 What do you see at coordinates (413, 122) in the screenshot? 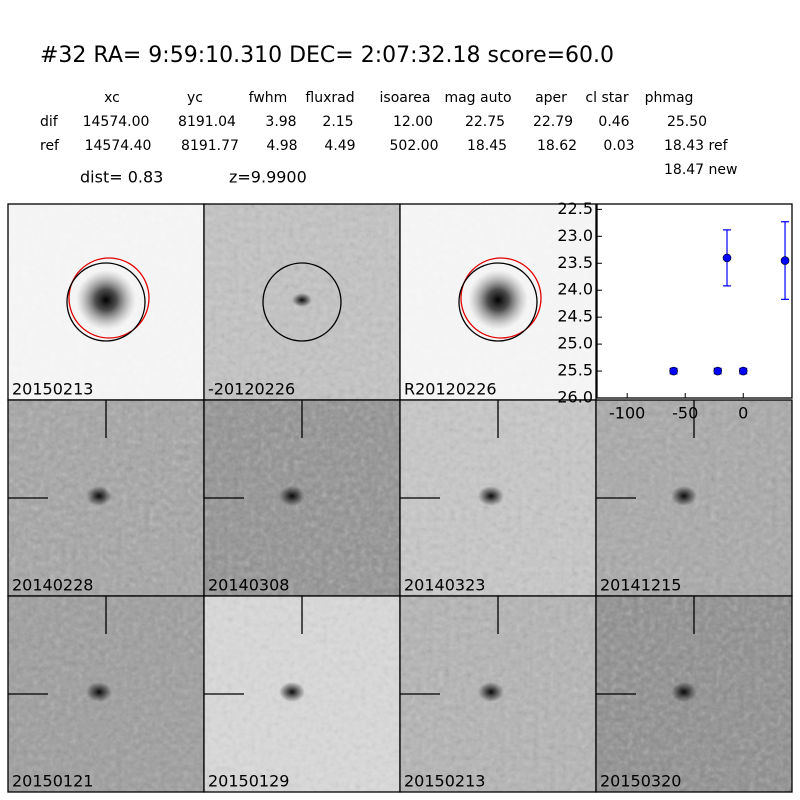
I see `cell: 12.00` at bounding box center [413, 122].